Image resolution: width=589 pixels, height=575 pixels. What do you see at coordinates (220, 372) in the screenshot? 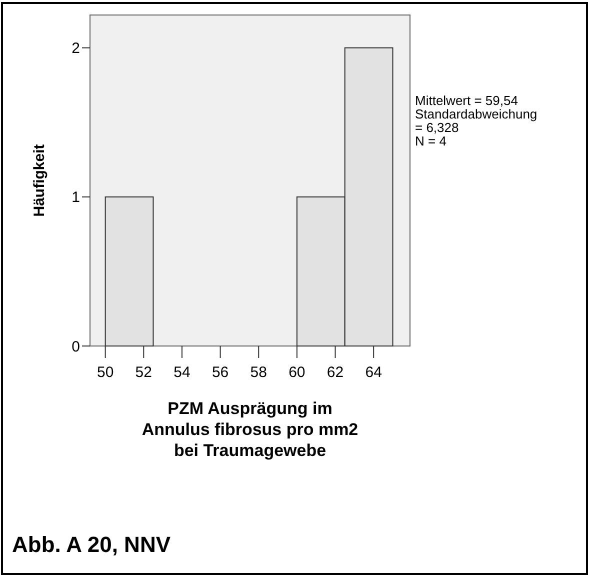
I see `x-tick-label: 56` at bounding box center [220, 372].